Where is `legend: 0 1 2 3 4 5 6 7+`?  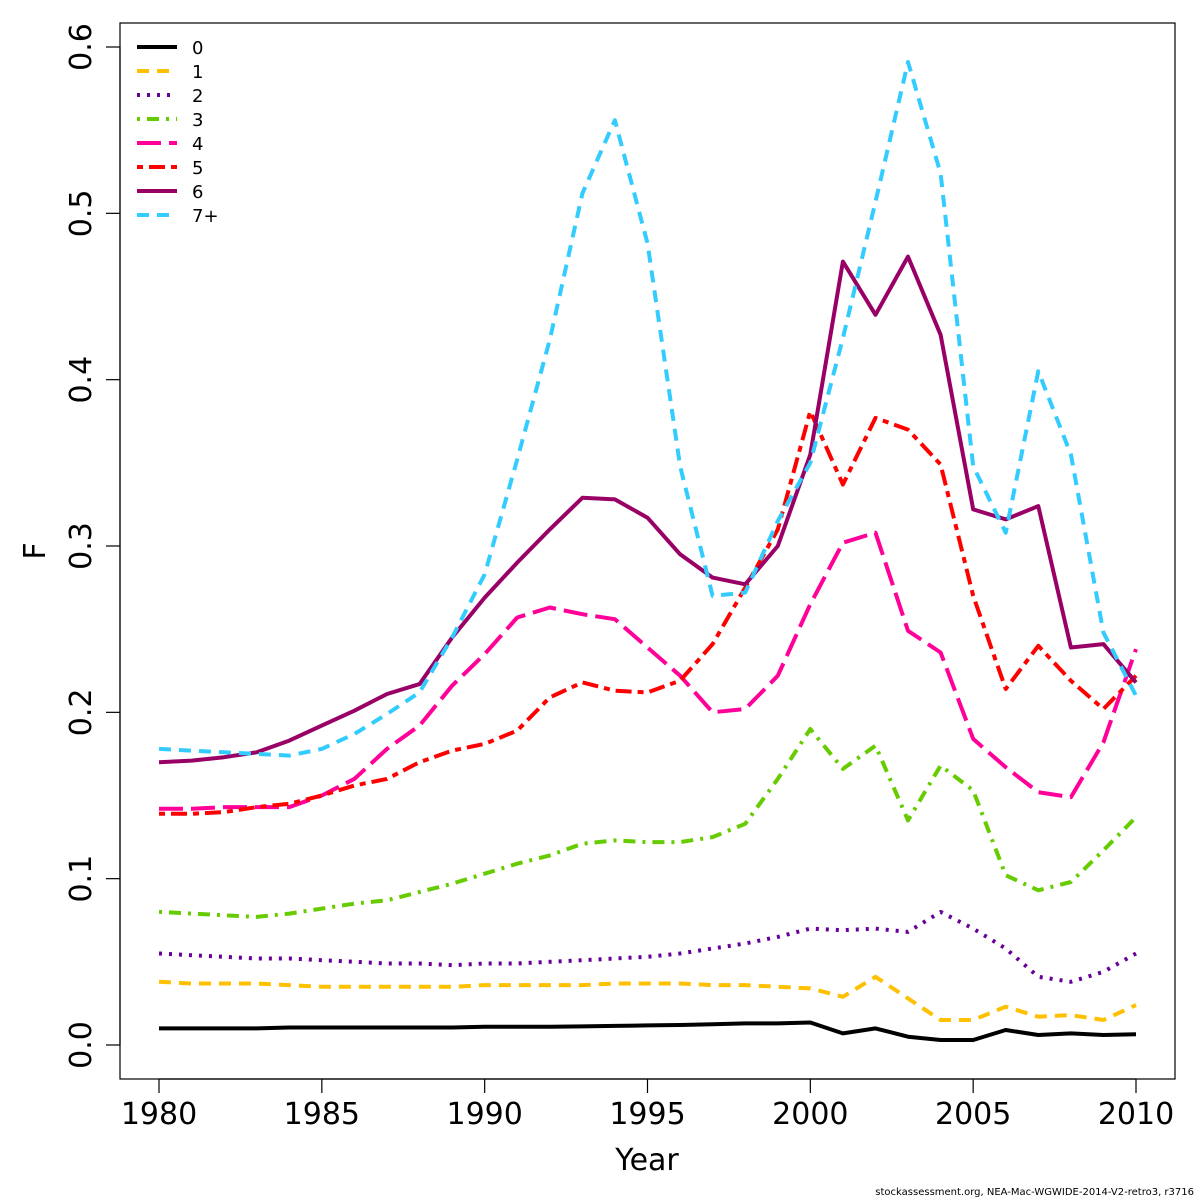
legend: 0 1 2 3 4 5 6 7+ is located at coordinates (178, 132).